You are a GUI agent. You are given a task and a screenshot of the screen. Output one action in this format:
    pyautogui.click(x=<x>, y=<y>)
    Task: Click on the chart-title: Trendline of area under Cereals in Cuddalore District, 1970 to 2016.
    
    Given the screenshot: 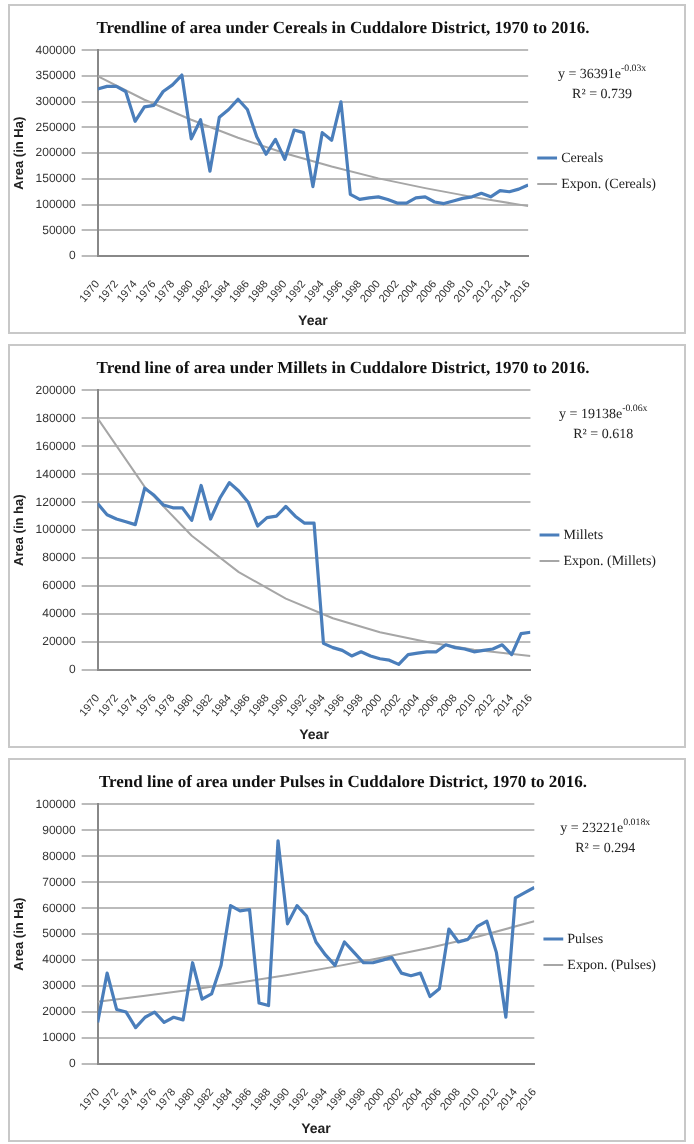 What is the action you would take?
    pyautogui.click(x=343, y=26)
    